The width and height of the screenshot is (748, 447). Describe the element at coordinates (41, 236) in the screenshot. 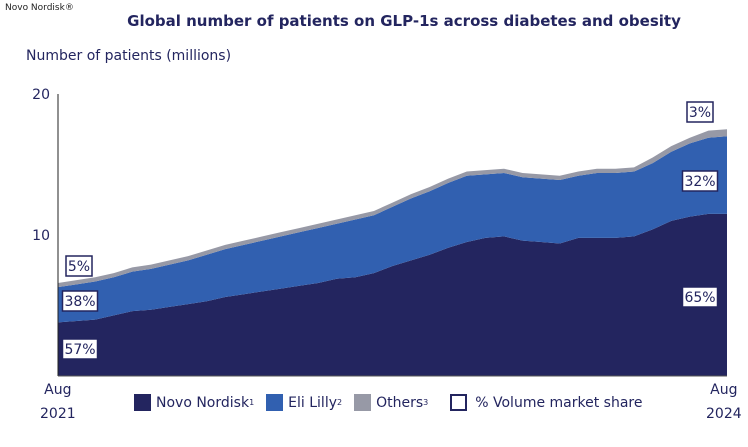

I see `y-tick-label: 10` at that location.